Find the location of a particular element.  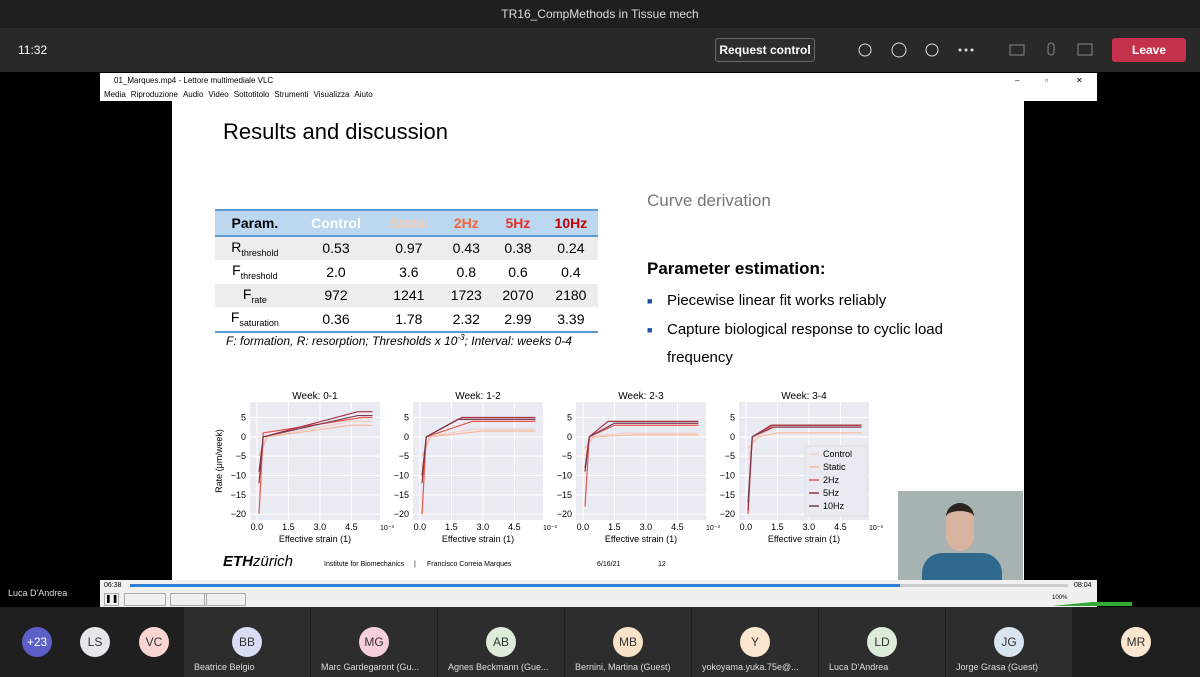

camera-icon is located at coordinates (1017, 50).